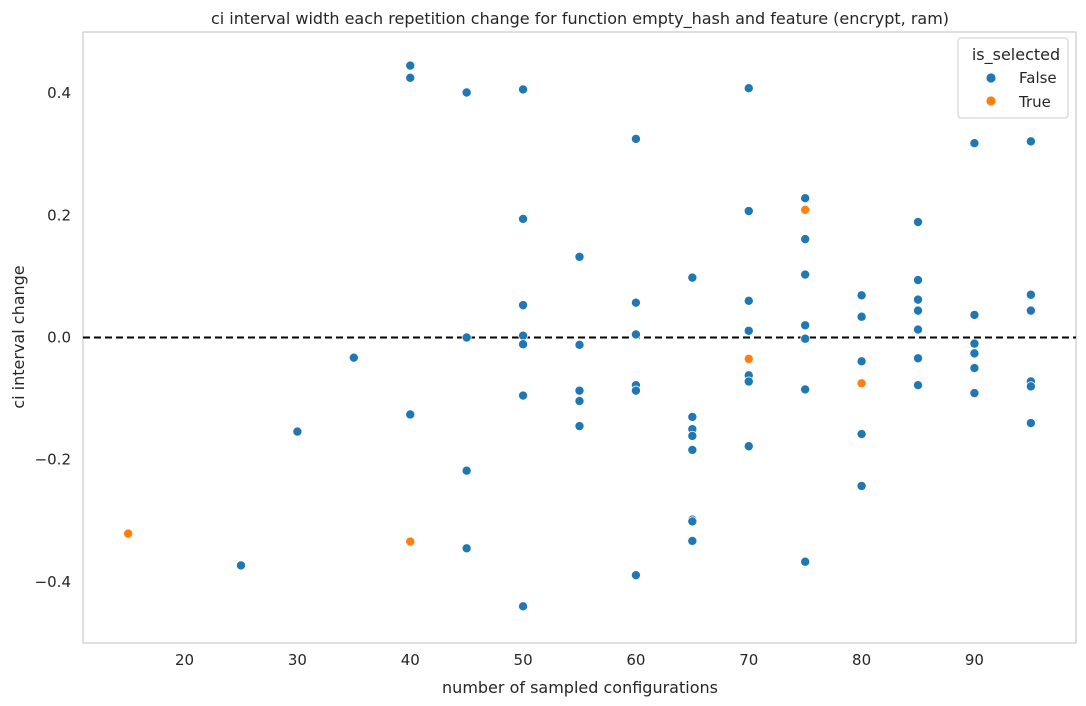 The width and height of the screenshot is (1086, 706). What do you see at coordinates (861, 660) in the screenshot?
I see `x-tick-label: 80` at bounding box center [861, 660].